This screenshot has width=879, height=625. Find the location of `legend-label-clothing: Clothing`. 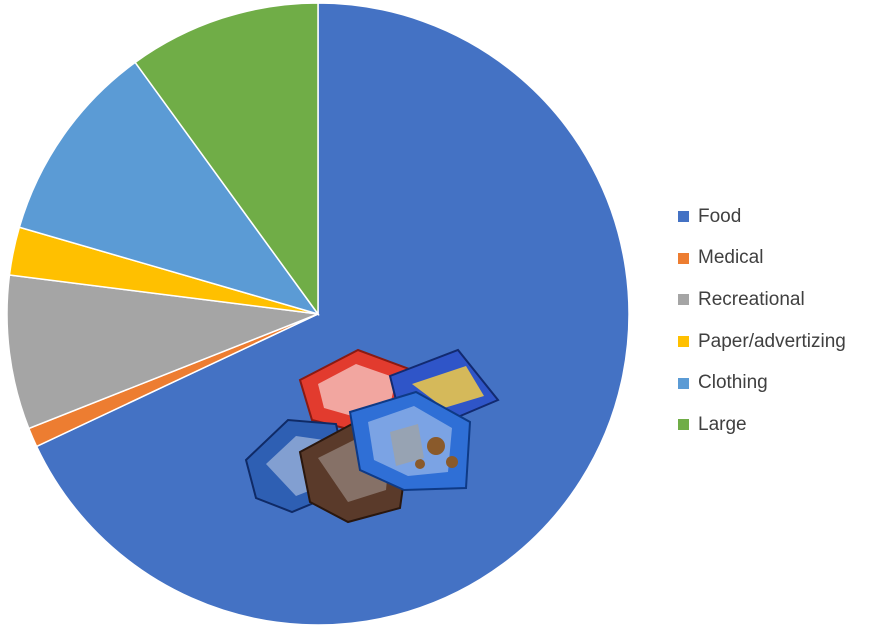

legend-label-clothing: Clothing is located at coordinates (733, 383).